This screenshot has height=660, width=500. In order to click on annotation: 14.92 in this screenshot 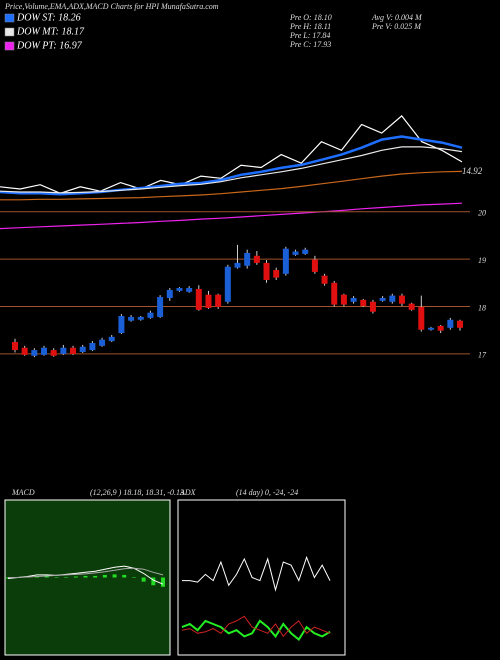, I will do `click(472, 171)`.